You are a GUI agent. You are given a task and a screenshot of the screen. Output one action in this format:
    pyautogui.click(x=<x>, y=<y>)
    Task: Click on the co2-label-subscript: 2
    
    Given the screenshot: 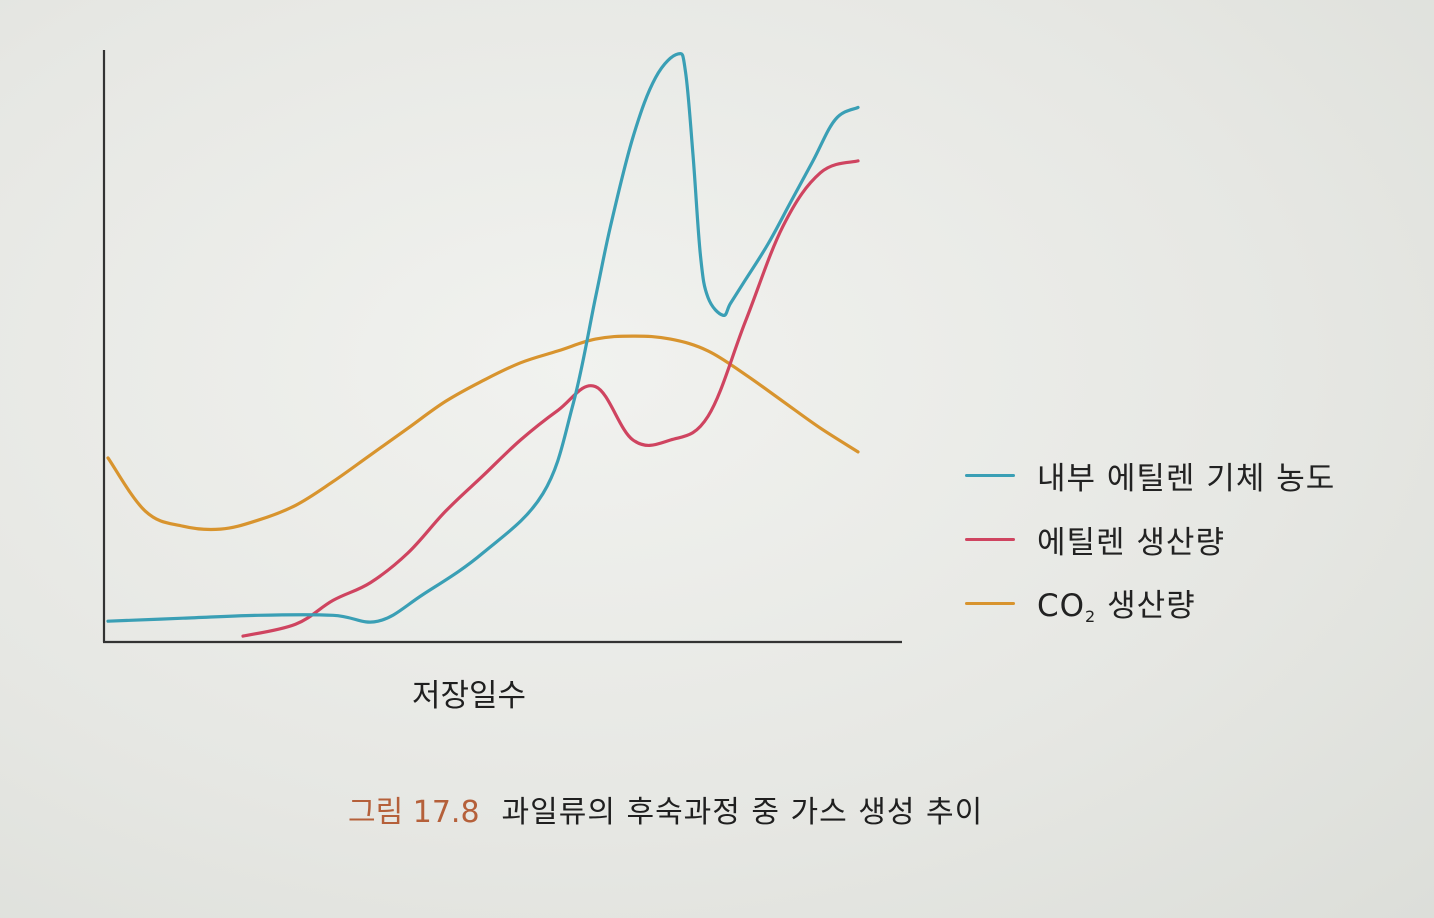 What is the action you would take?
    pyautogui.click(x=1091, y=616)
    